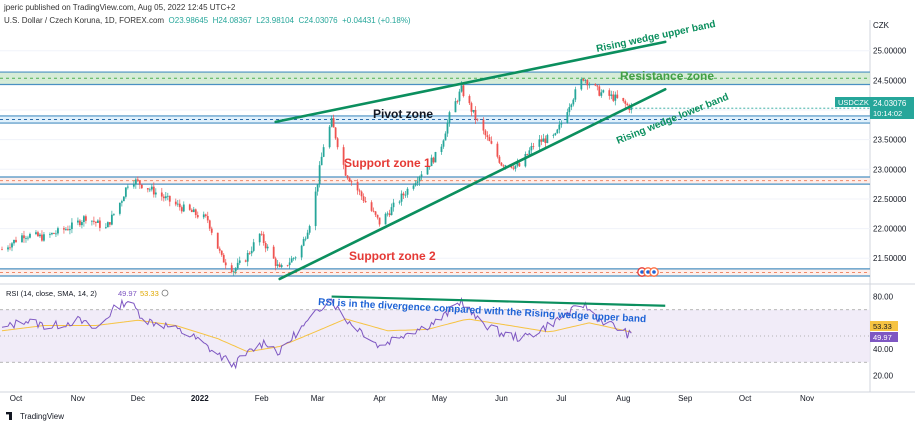 This screenshot has height=428, width=915. What do you see at coordinates (561, 398) in the screenshot?
I see `time-axis-label: Jul` at bounding box center [561, 398].